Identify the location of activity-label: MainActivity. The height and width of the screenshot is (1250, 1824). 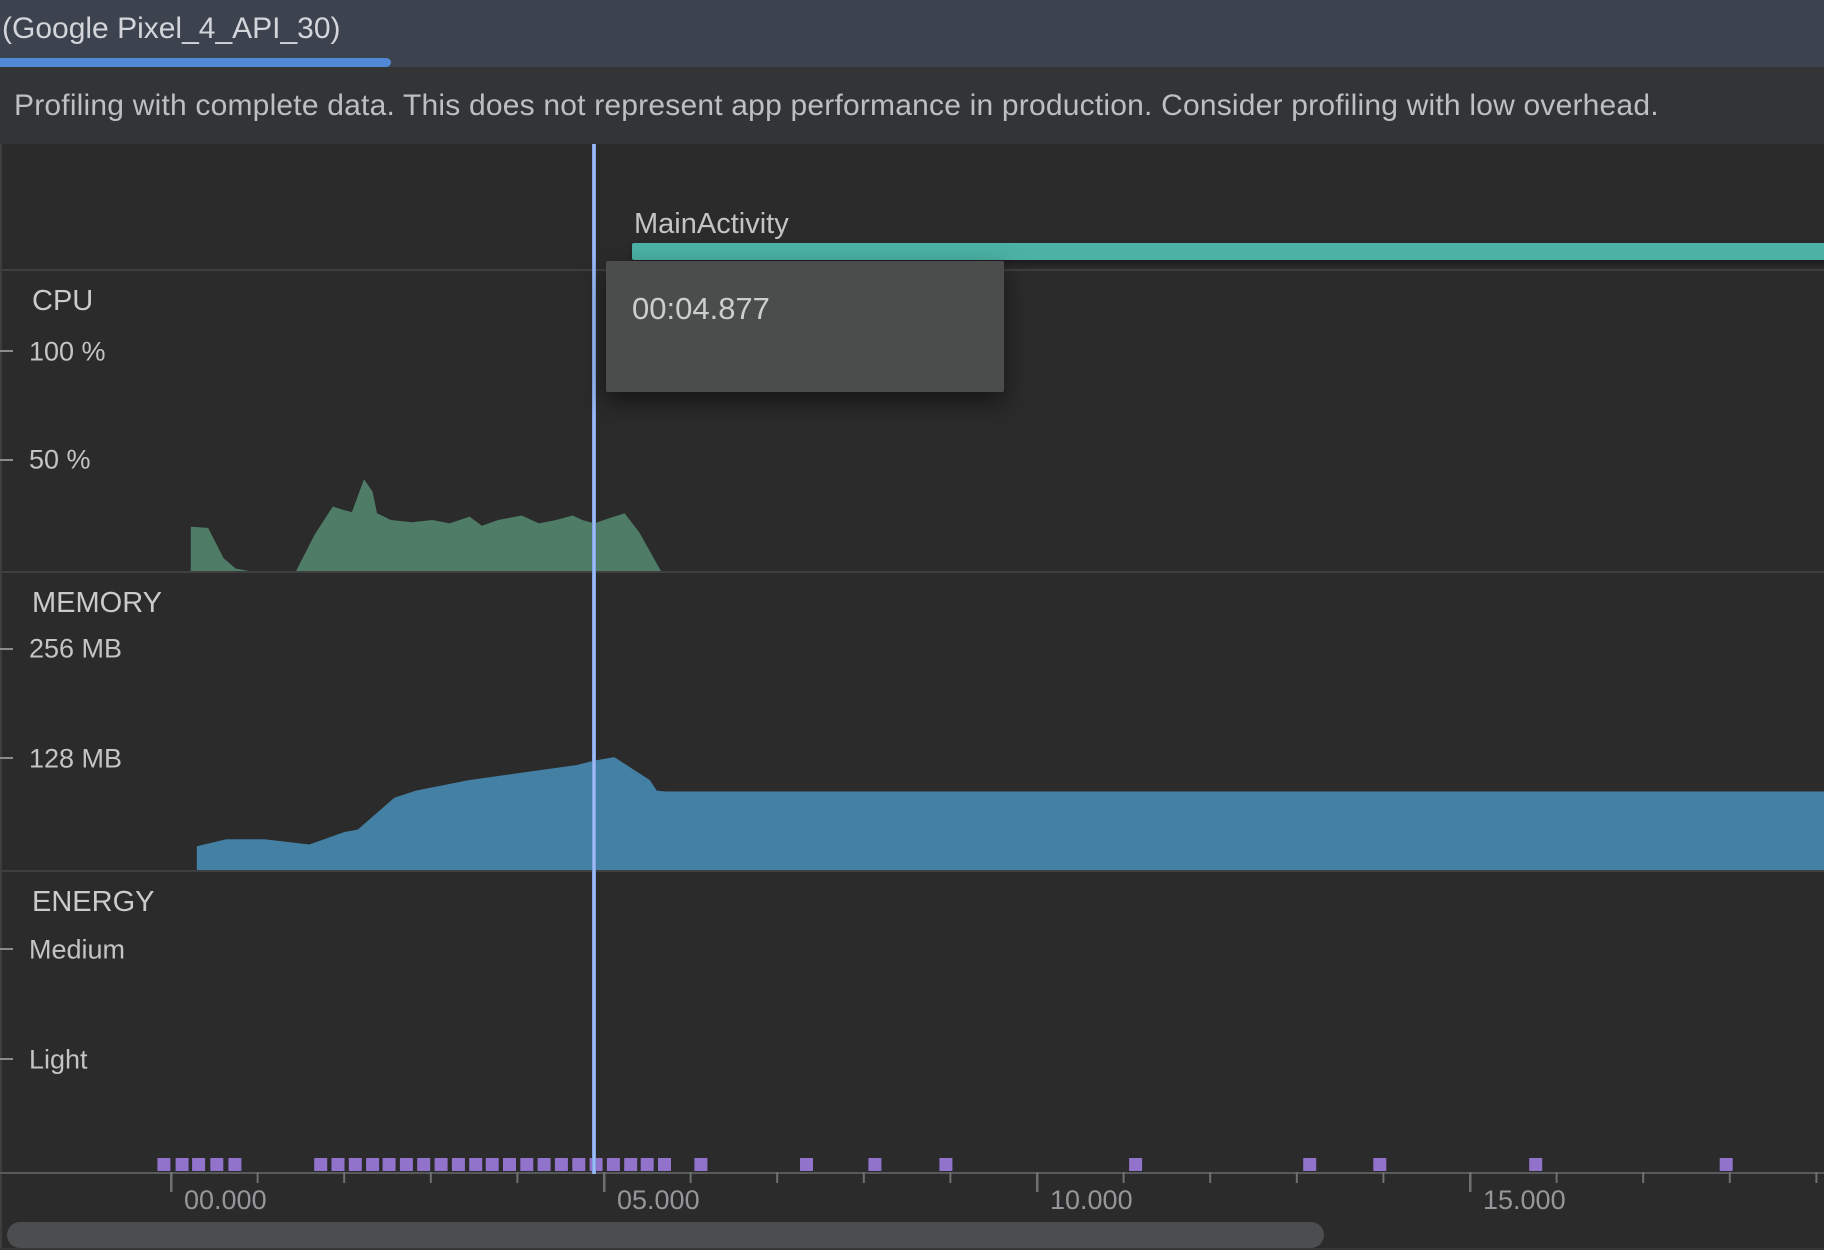
(711, 224).